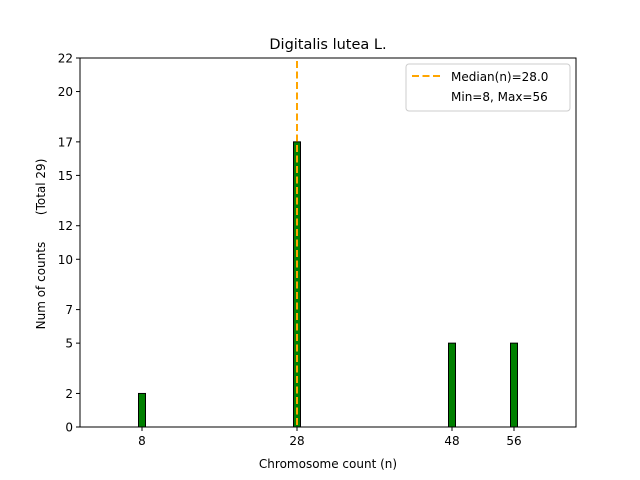 The height and width of the screenshot is (480, 640). I want to click on chart-title: Digitalis lutea L., so click(327, 45).